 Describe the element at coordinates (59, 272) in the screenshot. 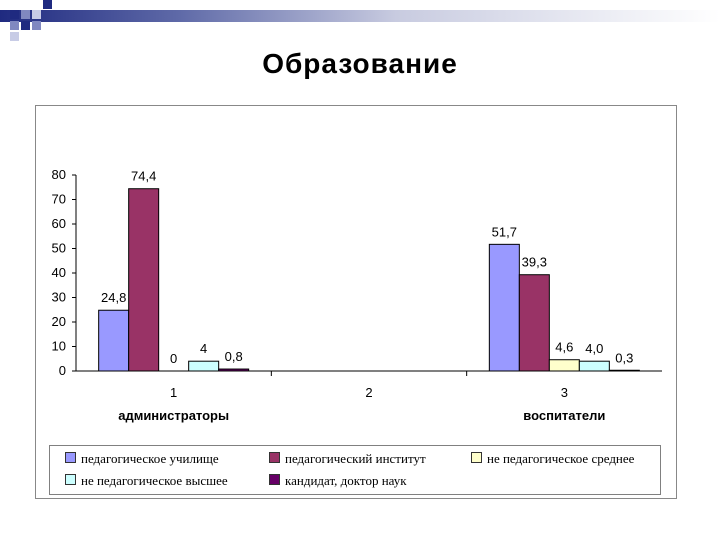

I see `y-tick-label: 40` at that location.